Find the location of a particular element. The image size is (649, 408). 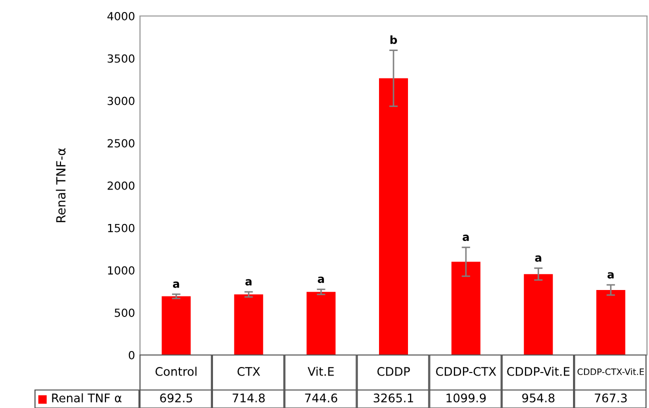

x-tick-label: CDDP-Vit.E is located at coordinates (538, 371).